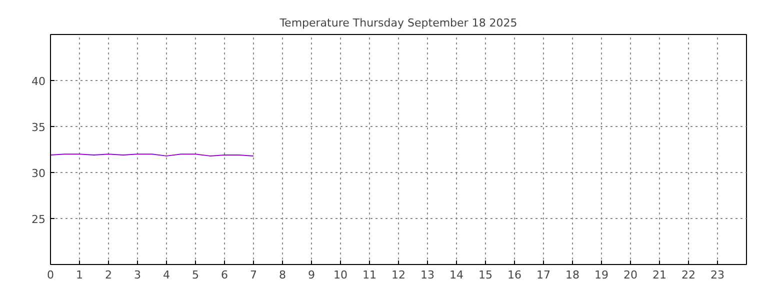  I want to click on chart-title: Temperature Thursday September 18 2025, so click(398, 23).